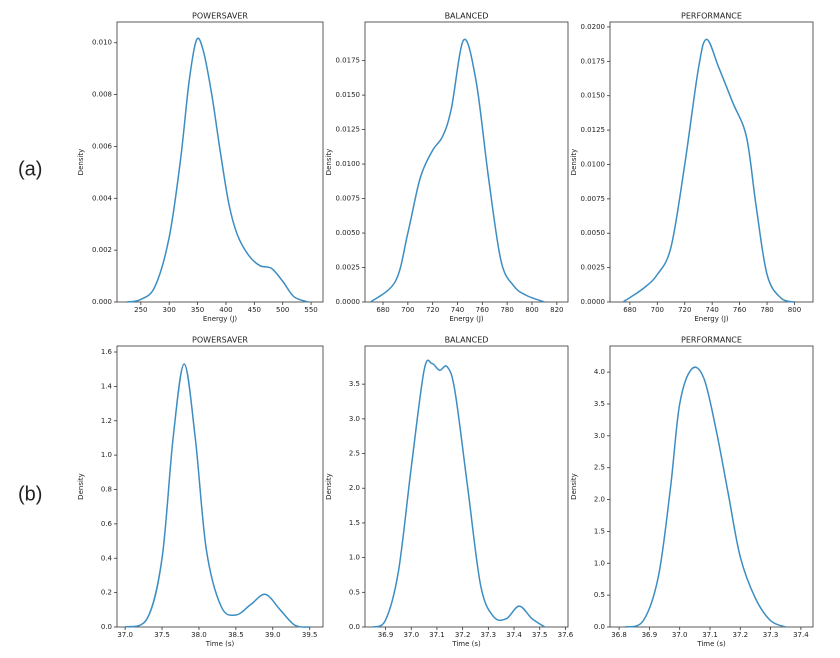 This screenshot has height=658, width=840. What do you see at coordinates (593, 27) in the screenshot?
I see `y-tick-label: 0.0200` at bounding box center [593, 27].